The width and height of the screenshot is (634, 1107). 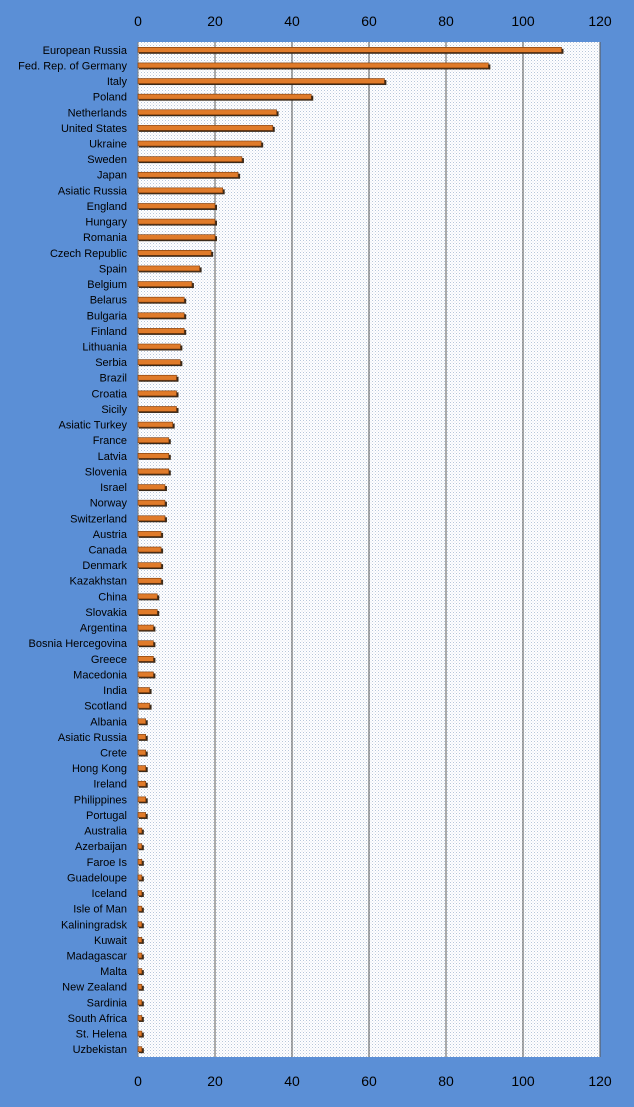 I want to click on x-axis-top-ticks: 0 20 40 60 80 100 120, so click(x=373, y=21).